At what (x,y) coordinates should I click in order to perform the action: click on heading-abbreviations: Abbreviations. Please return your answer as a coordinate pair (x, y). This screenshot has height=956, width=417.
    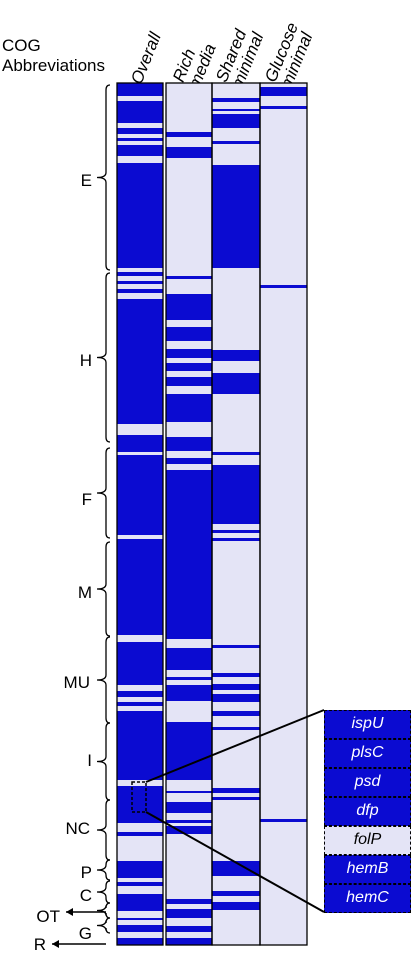
    Looking at the image, I should click on (54, 65).